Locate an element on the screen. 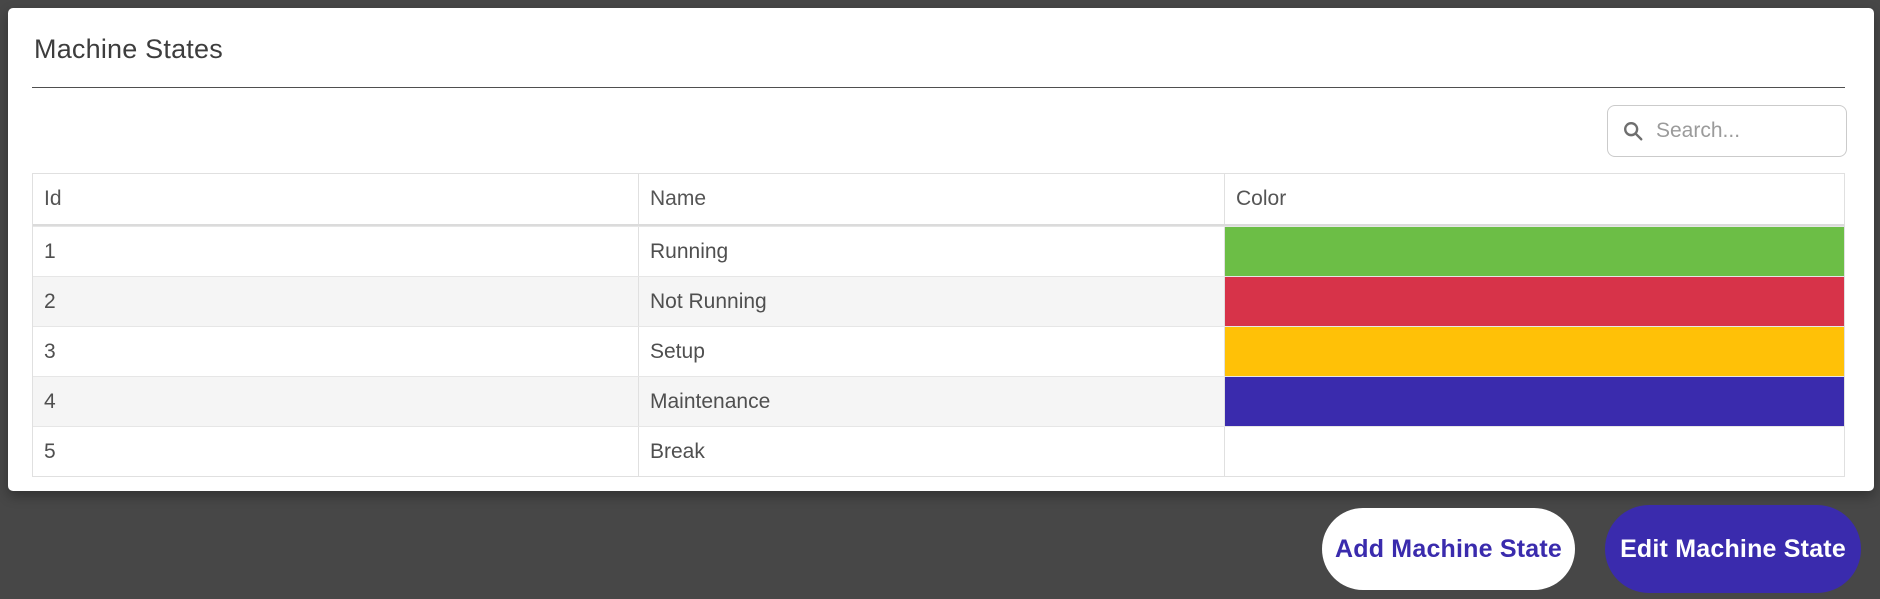  table-row: 5 Break is located at coordinates (938, 451).